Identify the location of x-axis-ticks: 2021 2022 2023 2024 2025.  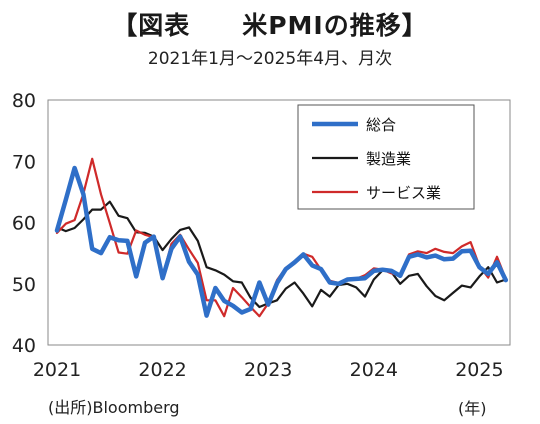
(268, 370).